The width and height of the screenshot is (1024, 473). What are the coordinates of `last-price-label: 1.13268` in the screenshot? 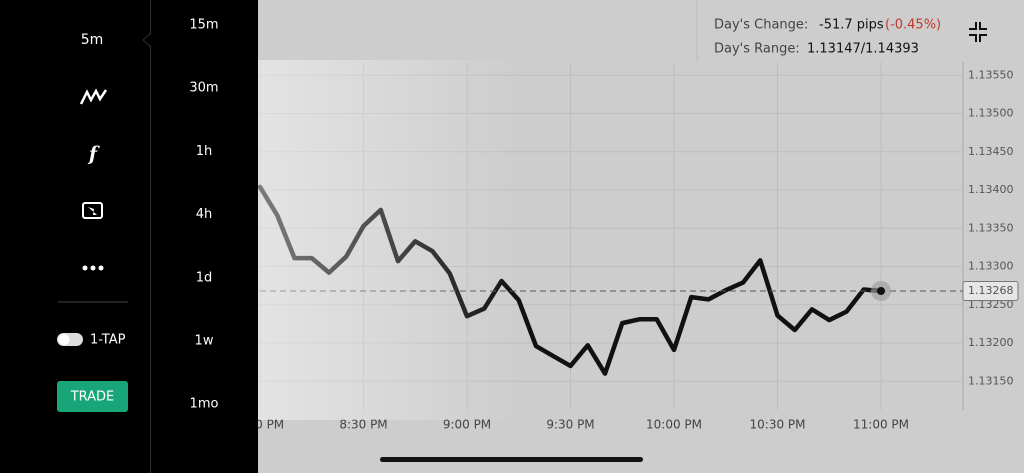 It's located at (991, 290).